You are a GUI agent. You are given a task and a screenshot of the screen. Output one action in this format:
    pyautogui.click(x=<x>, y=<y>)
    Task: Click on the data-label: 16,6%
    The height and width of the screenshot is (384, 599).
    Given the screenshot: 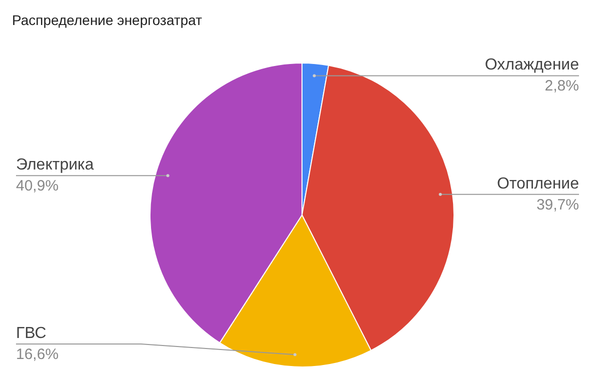 What is the action you would take?
    pyautogui.click(x=37, y=354)
    